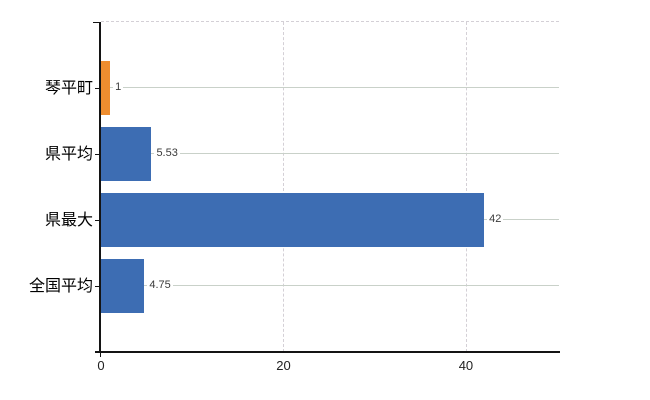  I want to click on bar-row: 1, so click(330, 88).